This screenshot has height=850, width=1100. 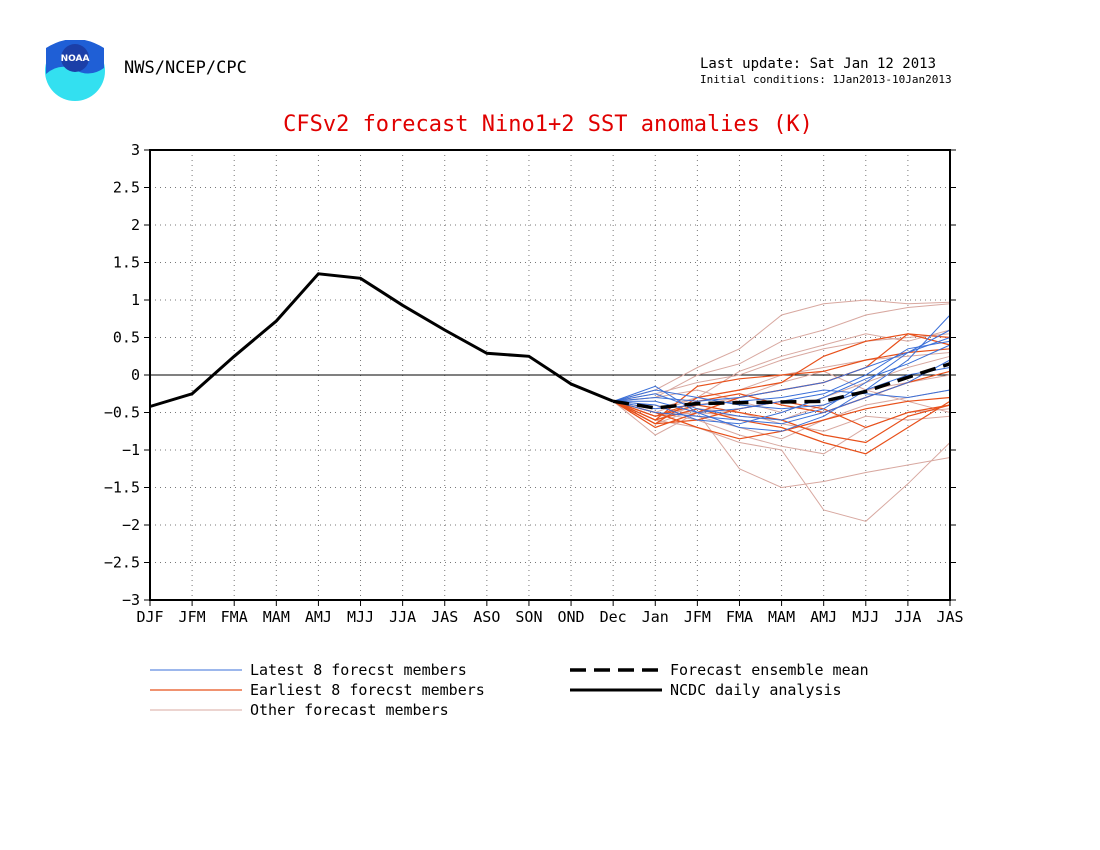 I want to click on initial-conditions: Initial conditions: 1Jan2013-10Jan2013, so click(x=826, y=79).